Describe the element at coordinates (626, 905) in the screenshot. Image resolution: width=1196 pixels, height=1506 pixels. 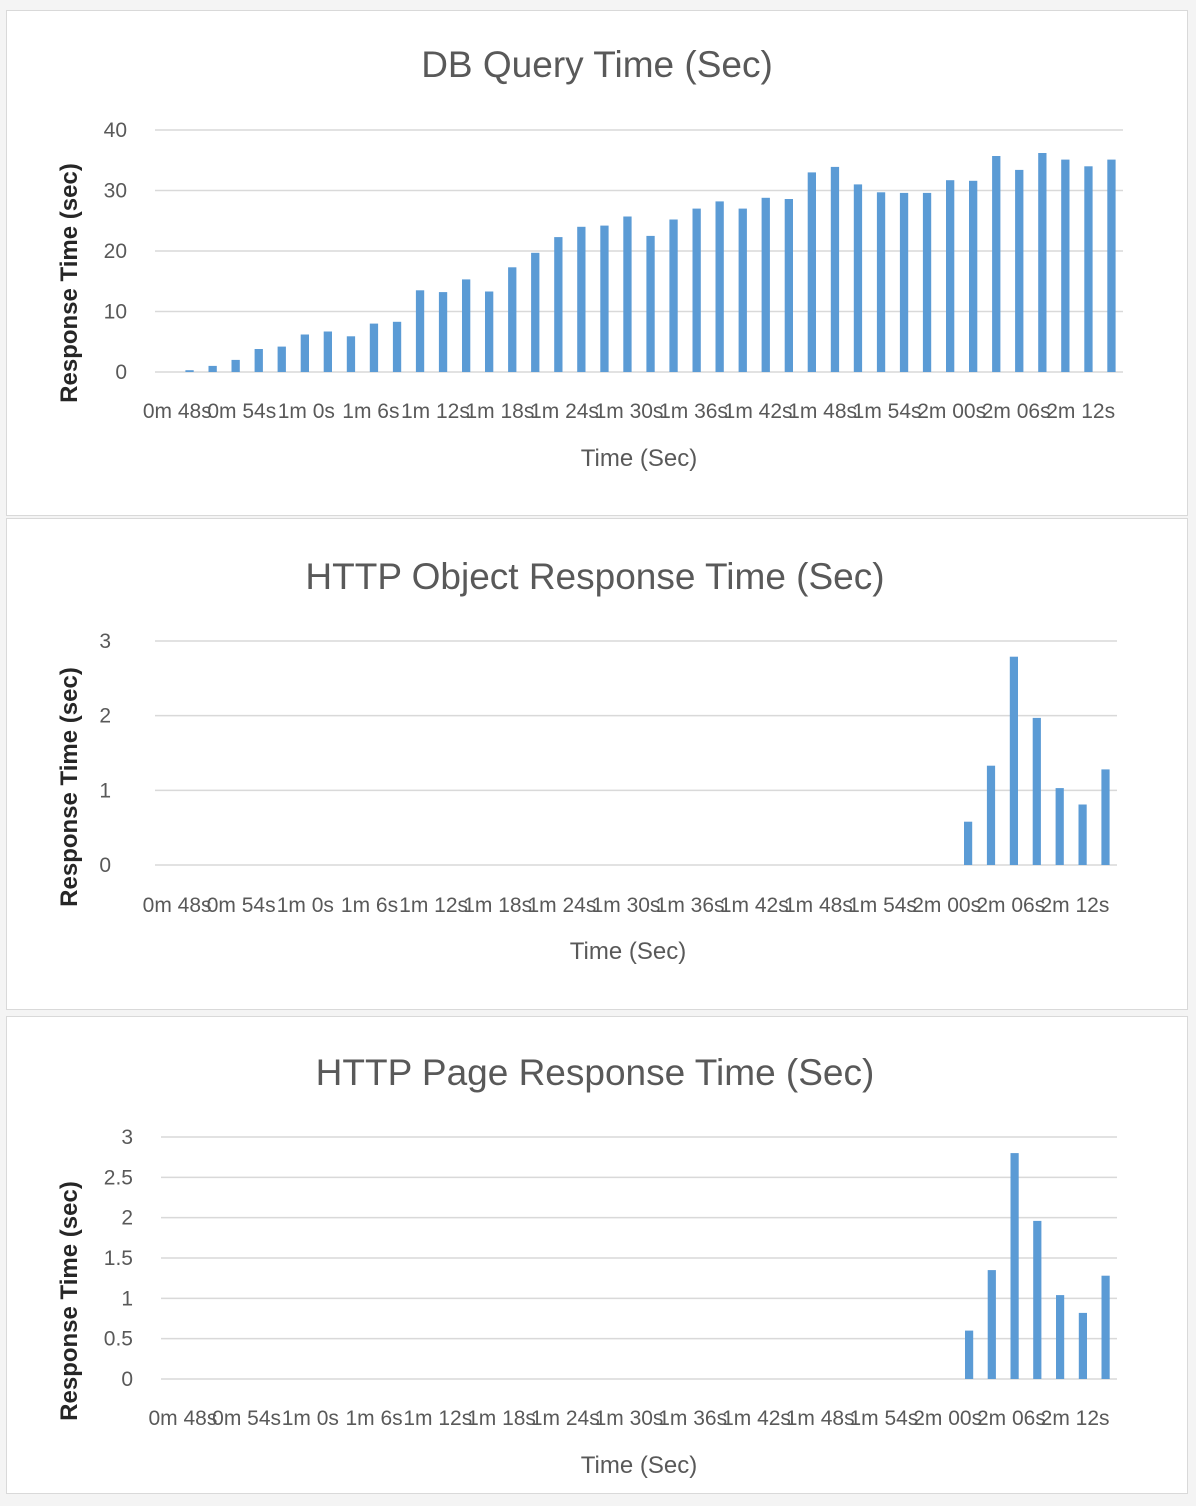
I see `x-tick-label: 1m 30s` at that location.